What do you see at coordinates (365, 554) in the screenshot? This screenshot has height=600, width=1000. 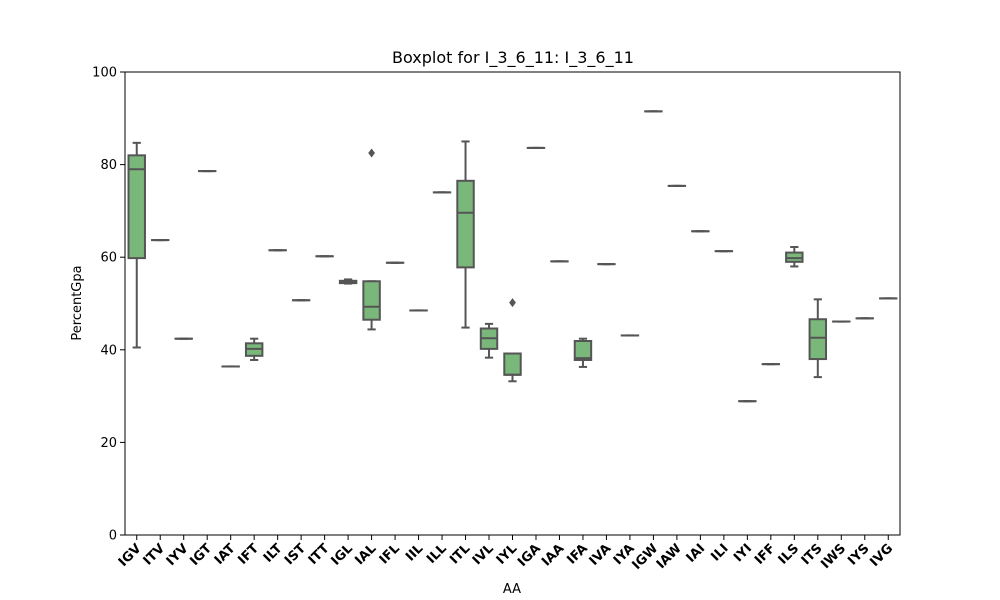 I see `x-tick-label-IAL: IAL` at bounding box center [365, 554].